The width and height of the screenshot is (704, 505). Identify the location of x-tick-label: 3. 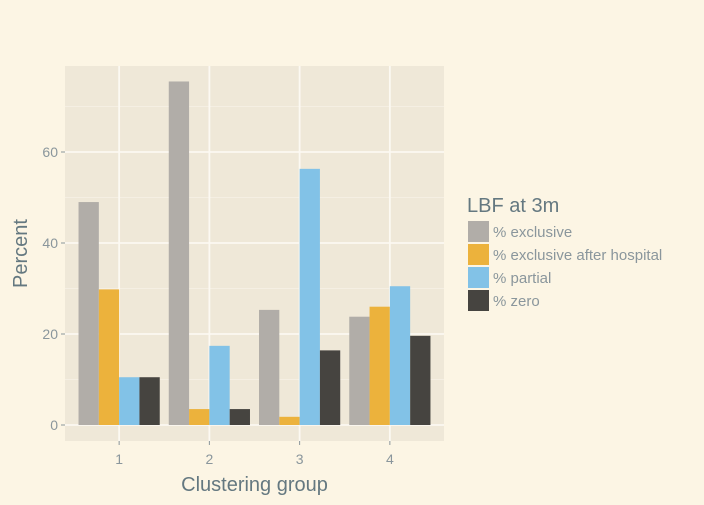
(300, 459).